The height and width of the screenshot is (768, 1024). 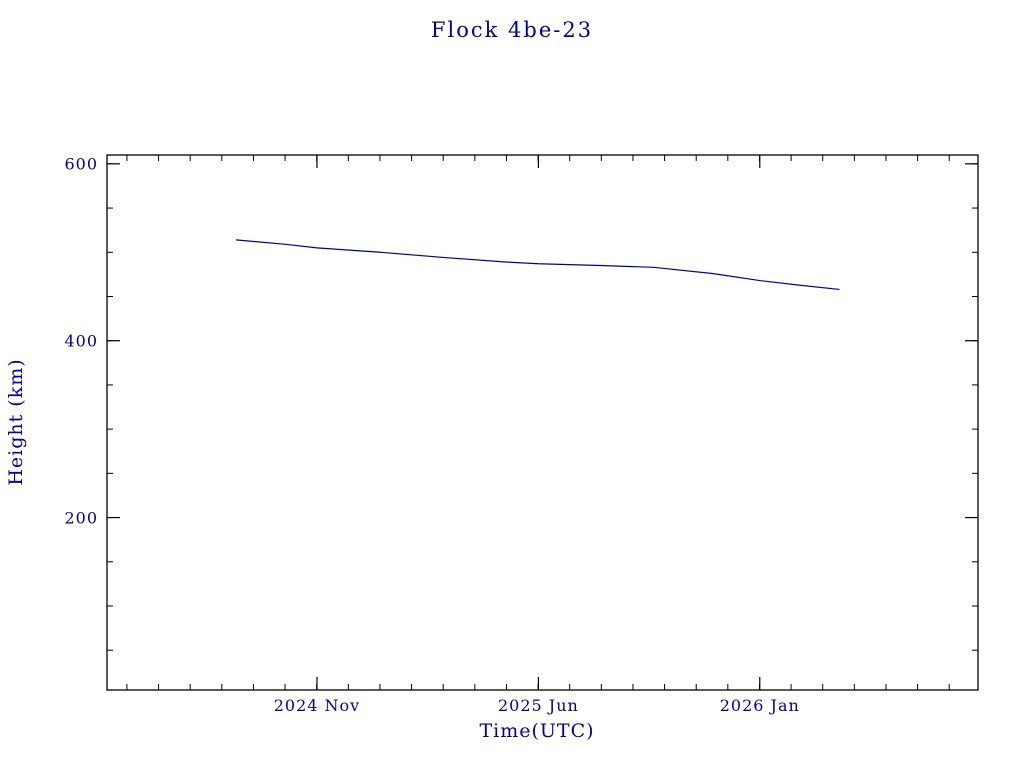 I want to click on x-tick-label: 2024 Nov, so click(x=317, y=705).